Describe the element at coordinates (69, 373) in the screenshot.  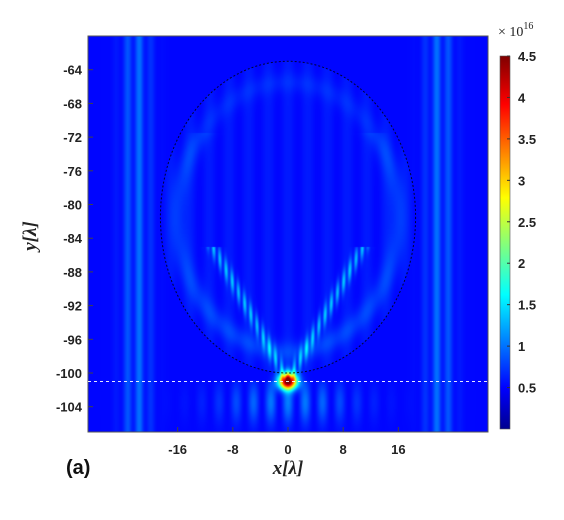
I see `y-tick-label: -100` at that location.